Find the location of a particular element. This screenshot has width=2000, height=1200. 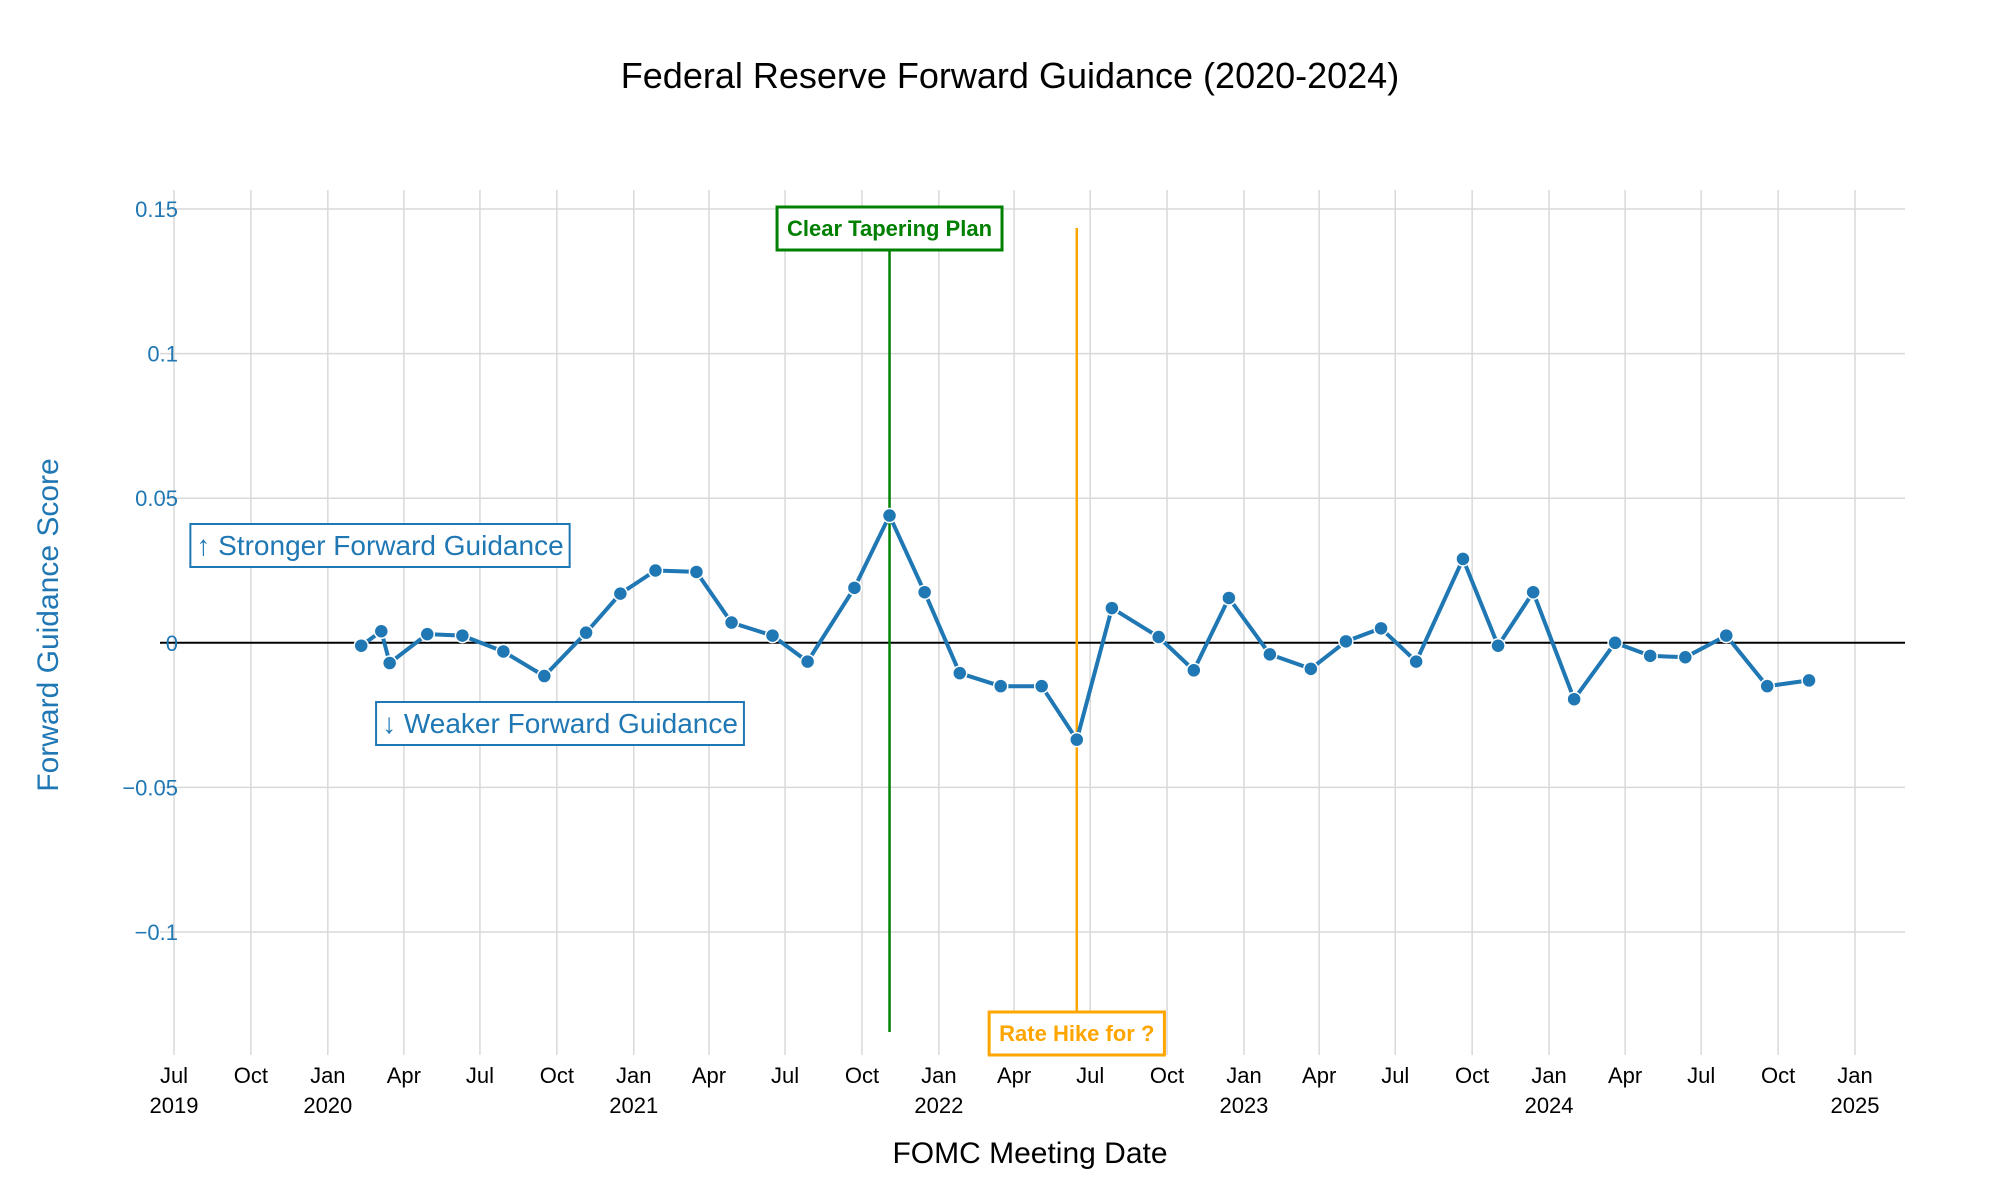

x-tick-year-label: 2019 is located at coordinates (174, 1105).